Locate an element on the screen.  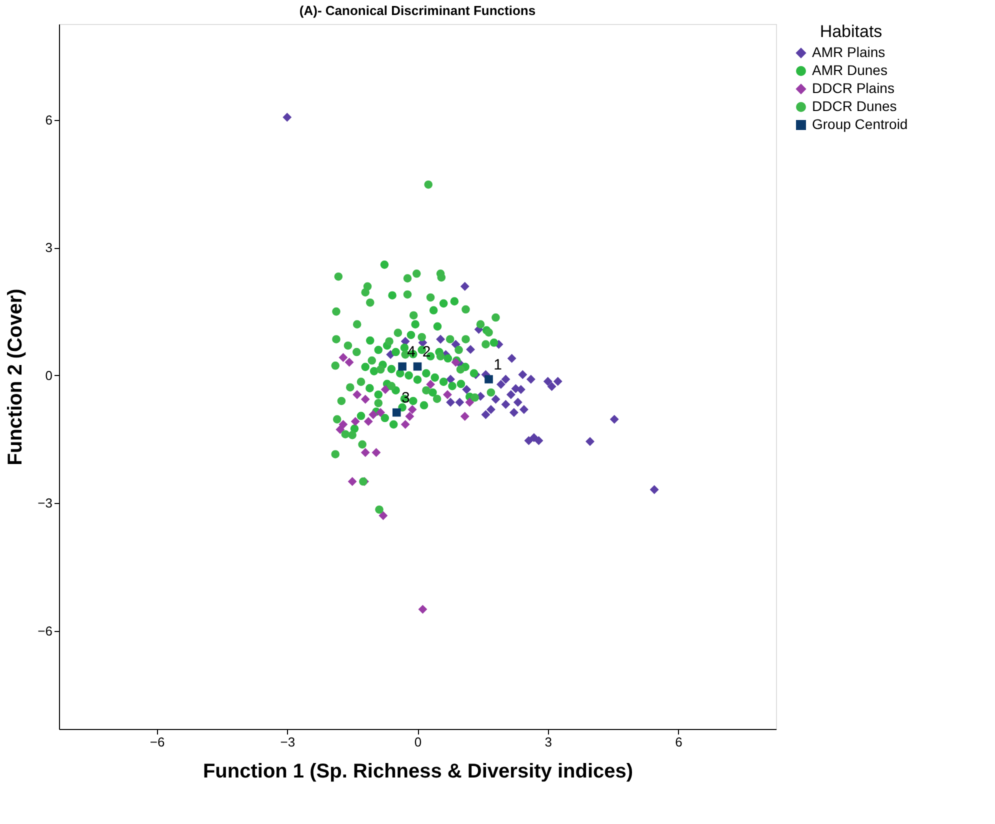
y-tick-label: −3 is located at coordinates (45, 503).